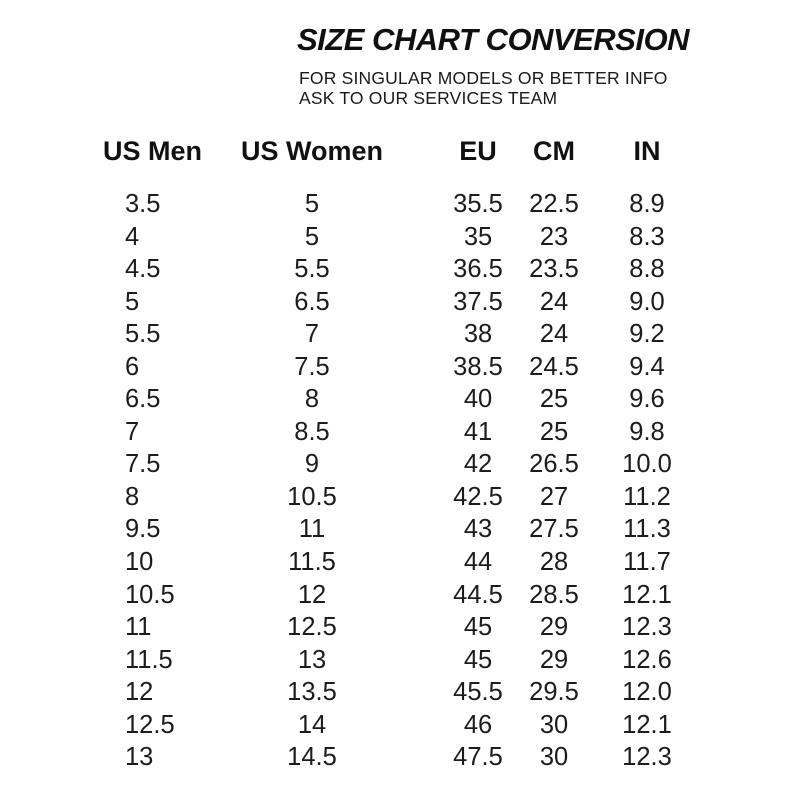 This screenshot has height=800, width=800. What do you see at coordinates (139, 757) in the screenshot?
I see `cell-us-men: 13` at bounding box center [139, 757].